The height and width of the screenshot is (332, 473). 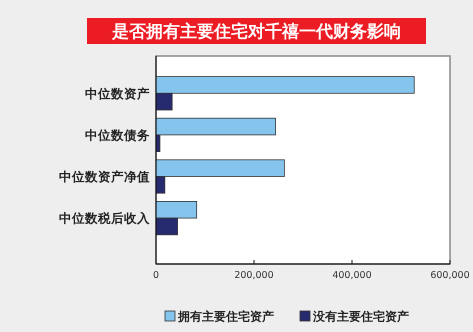 I want to click on y-tick-label: 中位数资产, so click(x=117, y=93).